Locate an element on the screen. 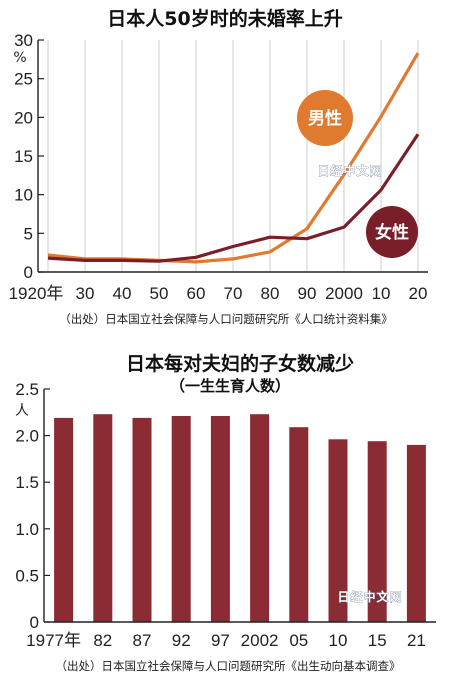 The image size is (450, 682). bar-chart-x-tick-label: 87 is located at coordinates (142, 640).